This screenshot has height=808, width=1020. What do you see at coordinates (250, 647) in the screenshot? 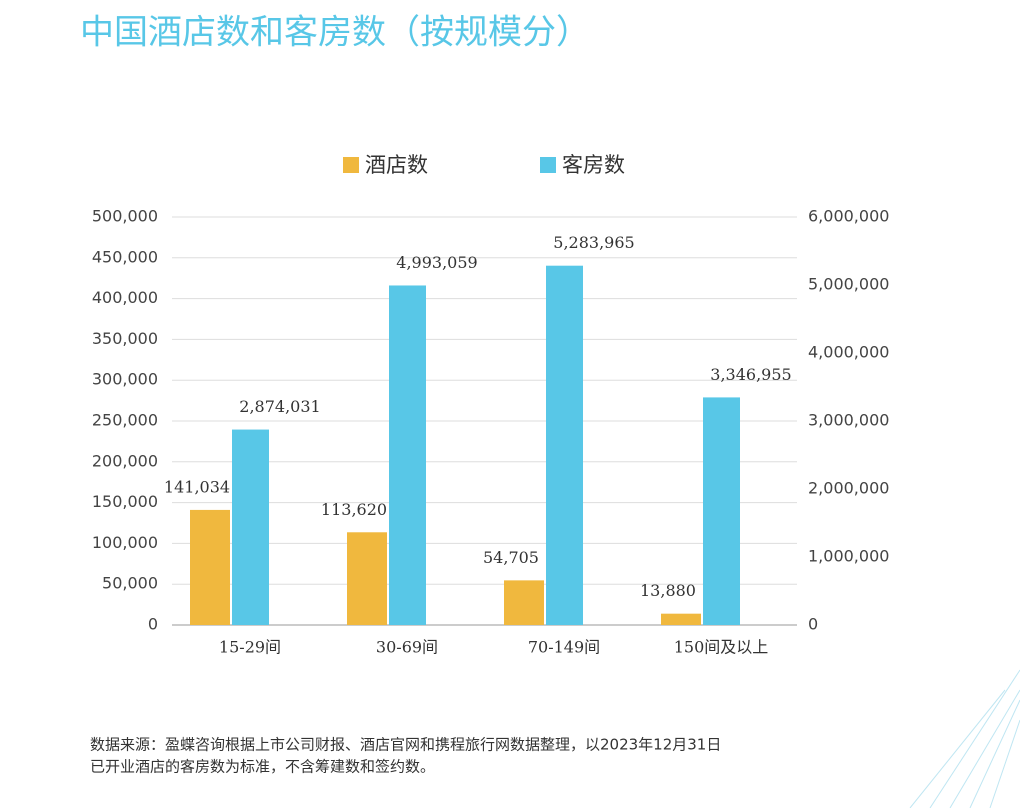
I see `x-tick-label: 15-29间` at bounding box center [250, 647].